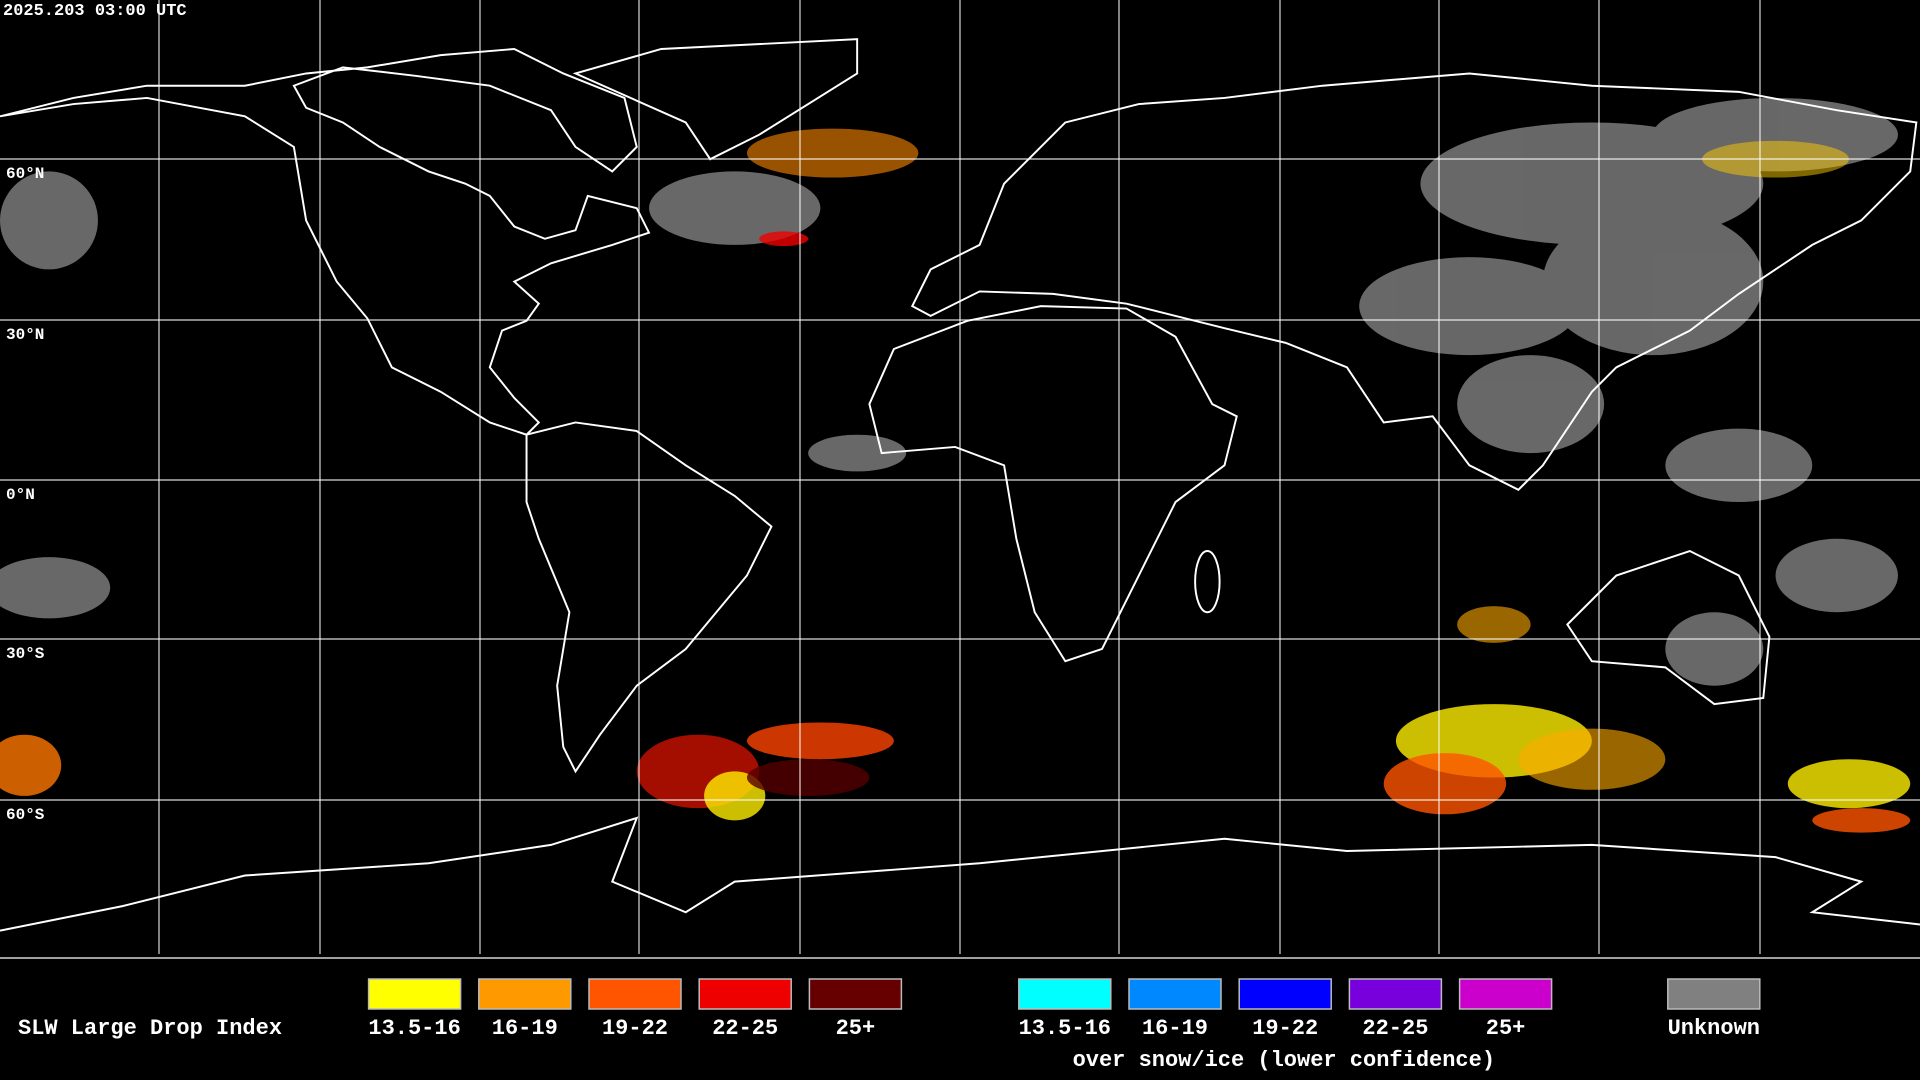  I want to click on latitude-label: 30°N, so click(25, 335).